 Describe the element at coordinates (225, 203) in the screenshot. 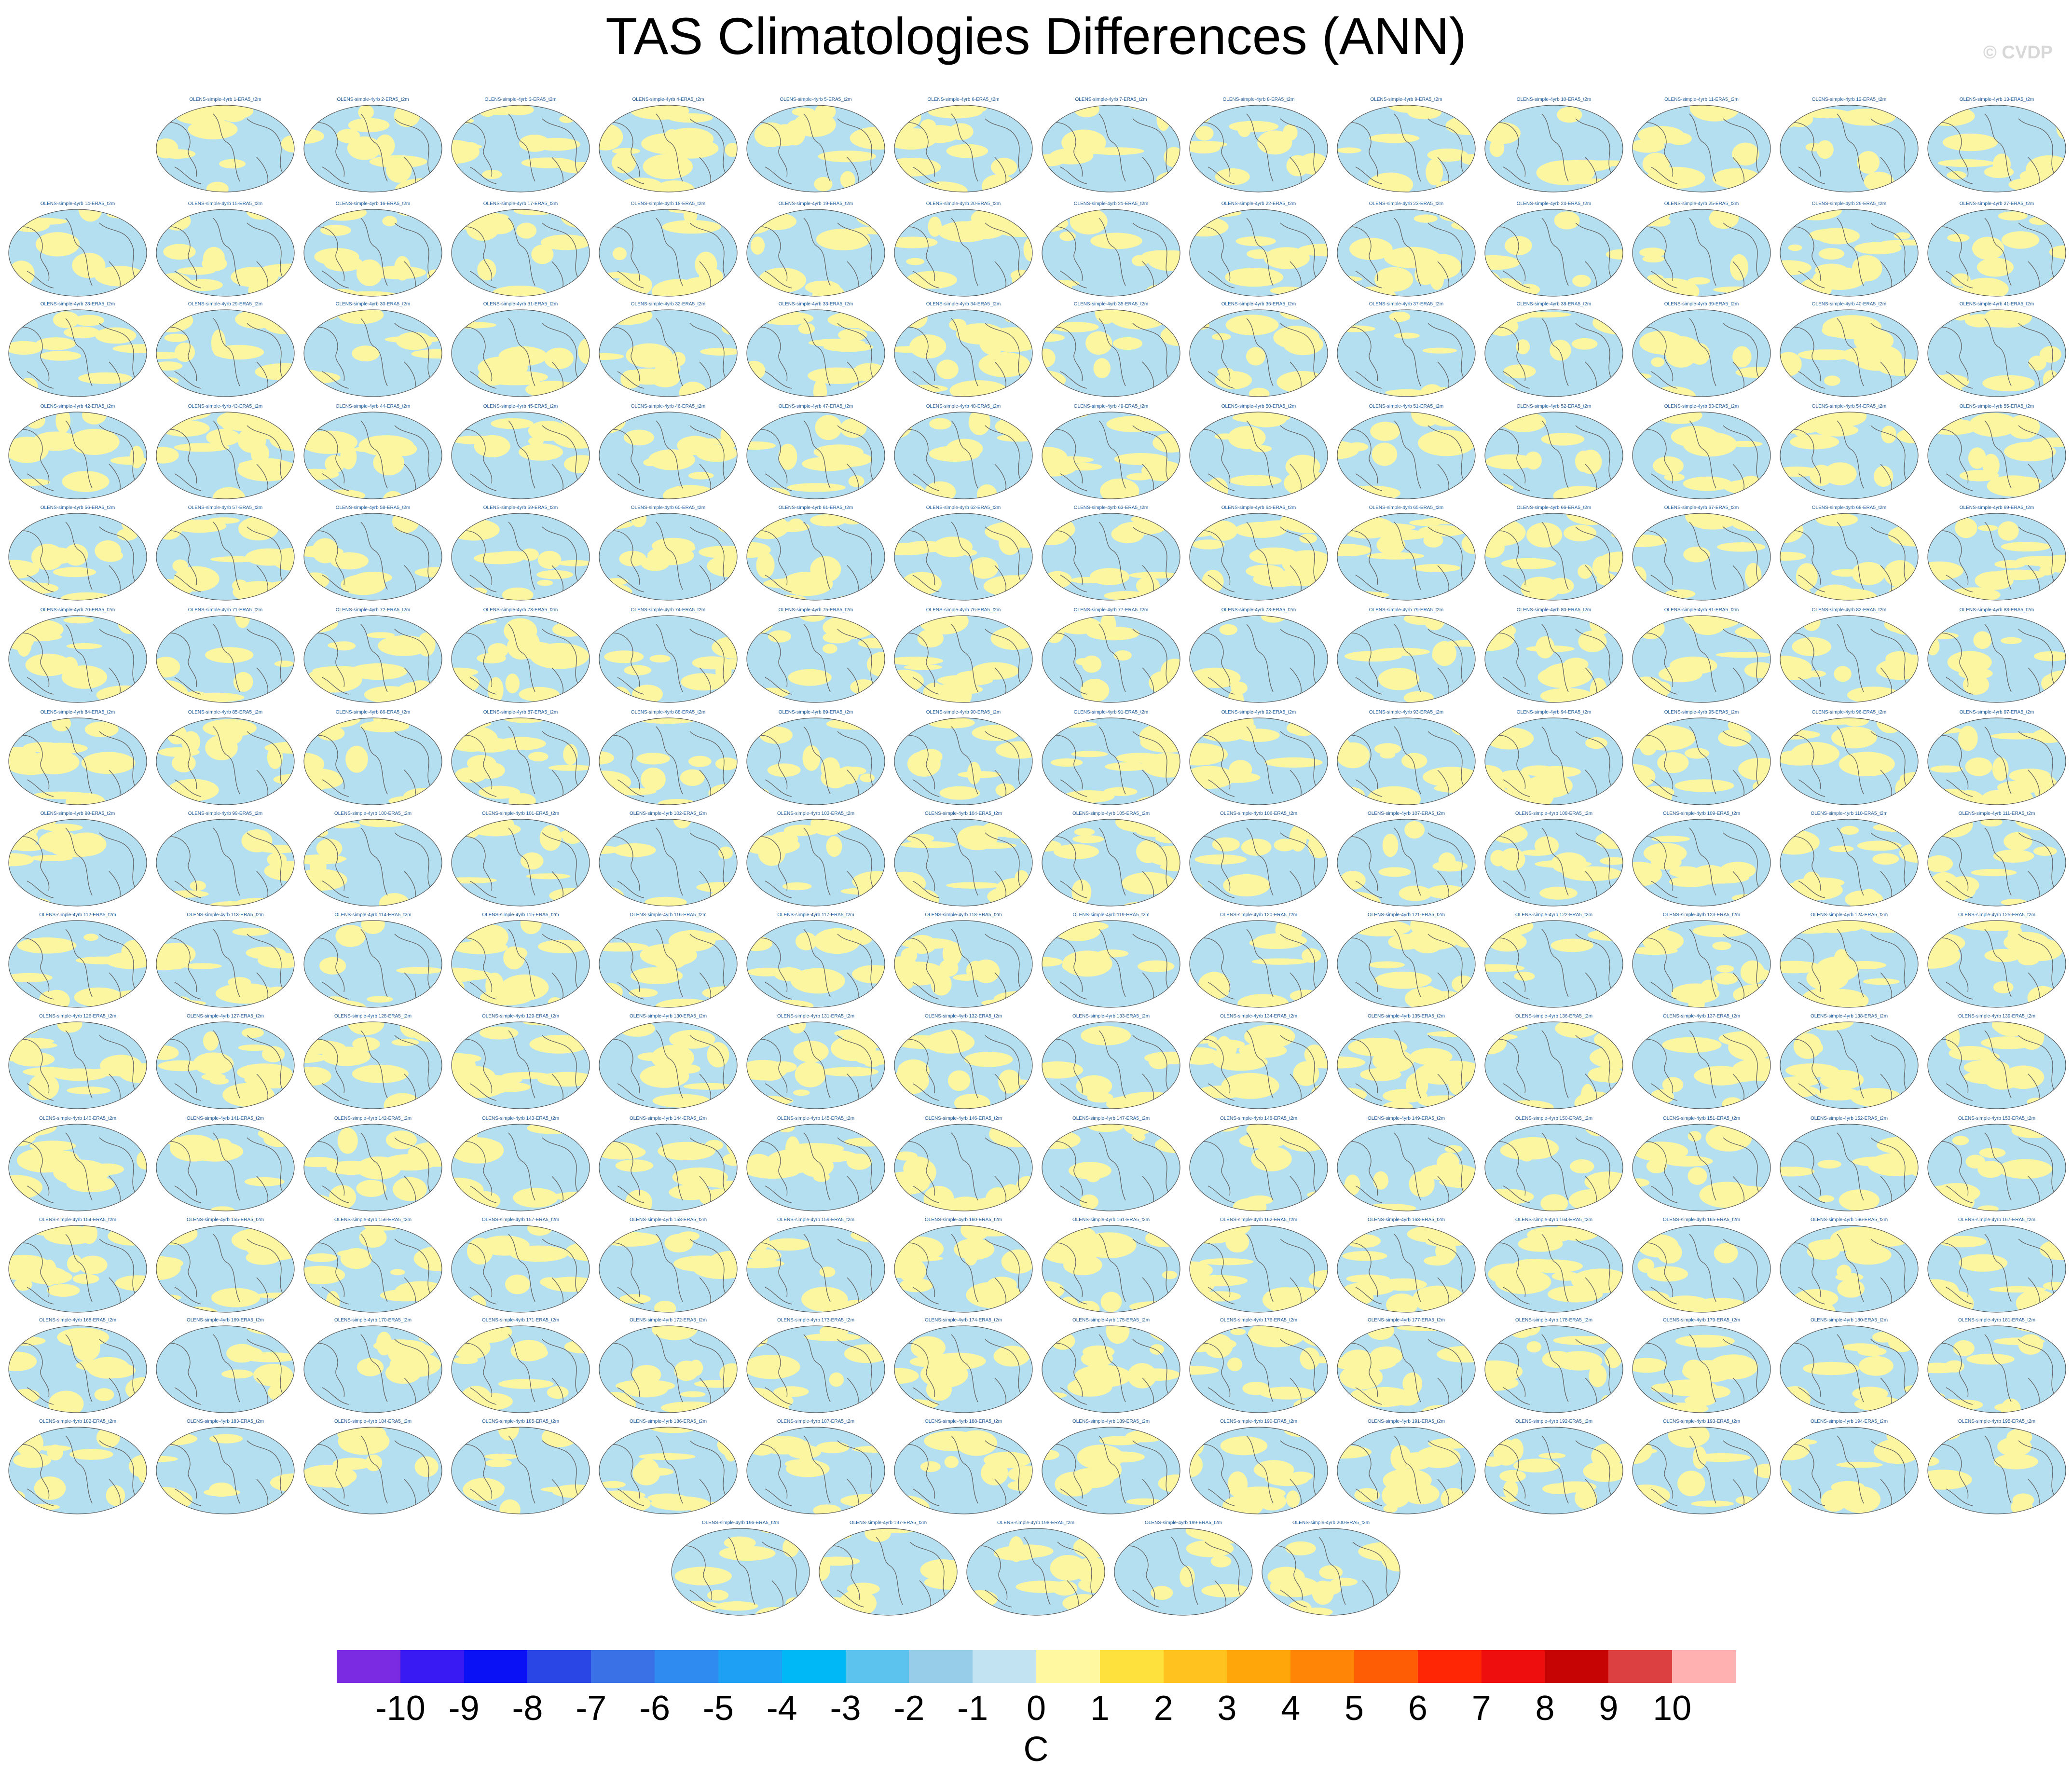

I see `panel-label: OLENS-simple-4yrb 15-ERA5_t2m` at that location.